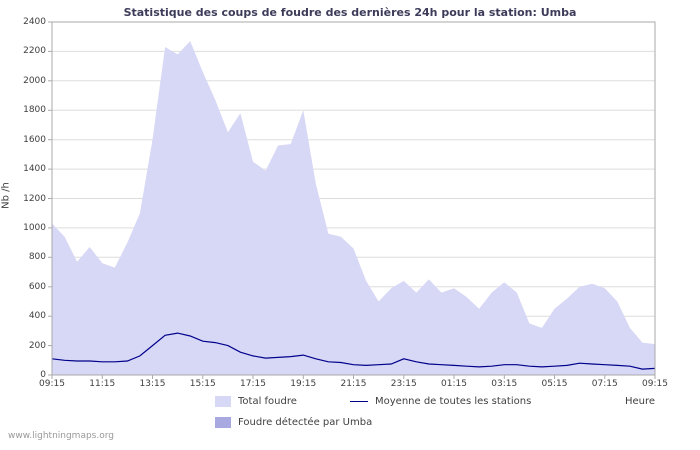 This screenshot has width=700, height=450. I want to click on x-tick-label: 17:15, so click(253, 384).